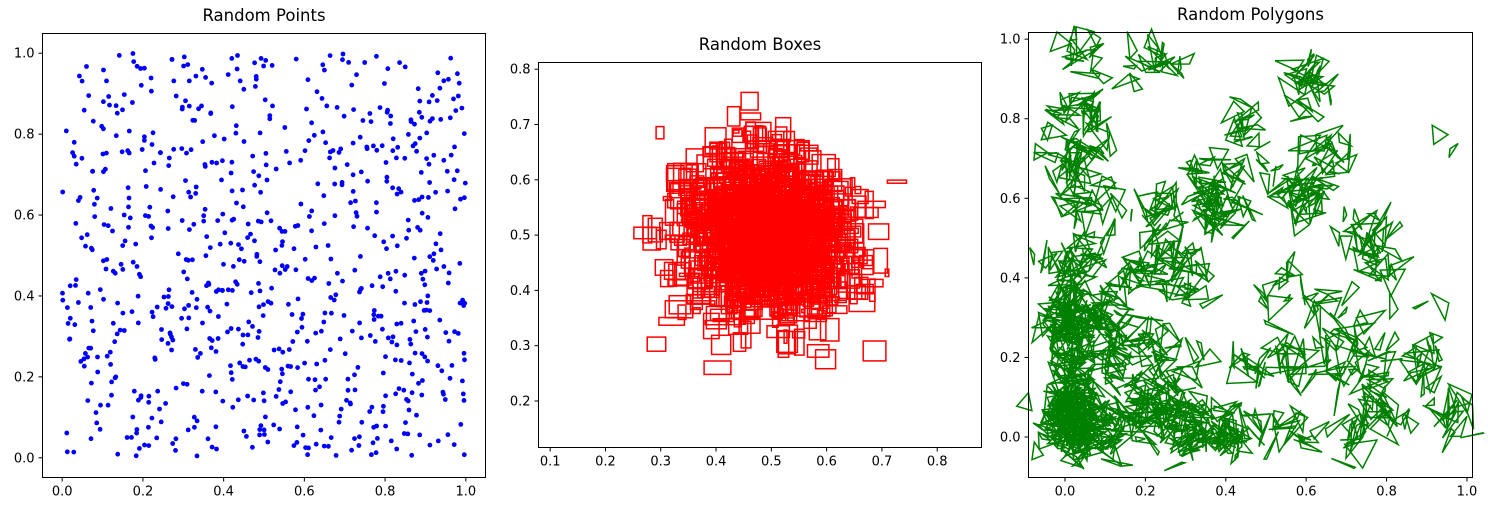 Image resolution: width=1488 pixels, height=511 pixels. What do you see at coordinates (1065, 492) in the screenshot?
I see `x-tick-label: 0.0` at bounding box center [1065, 492].